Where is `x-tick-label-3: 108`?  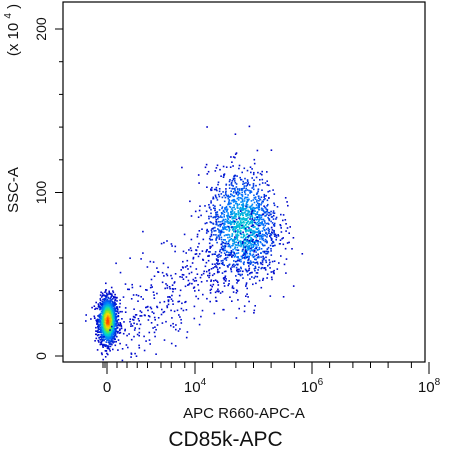 x-tick-label-3: 108 is located at coordinates (429, 386).